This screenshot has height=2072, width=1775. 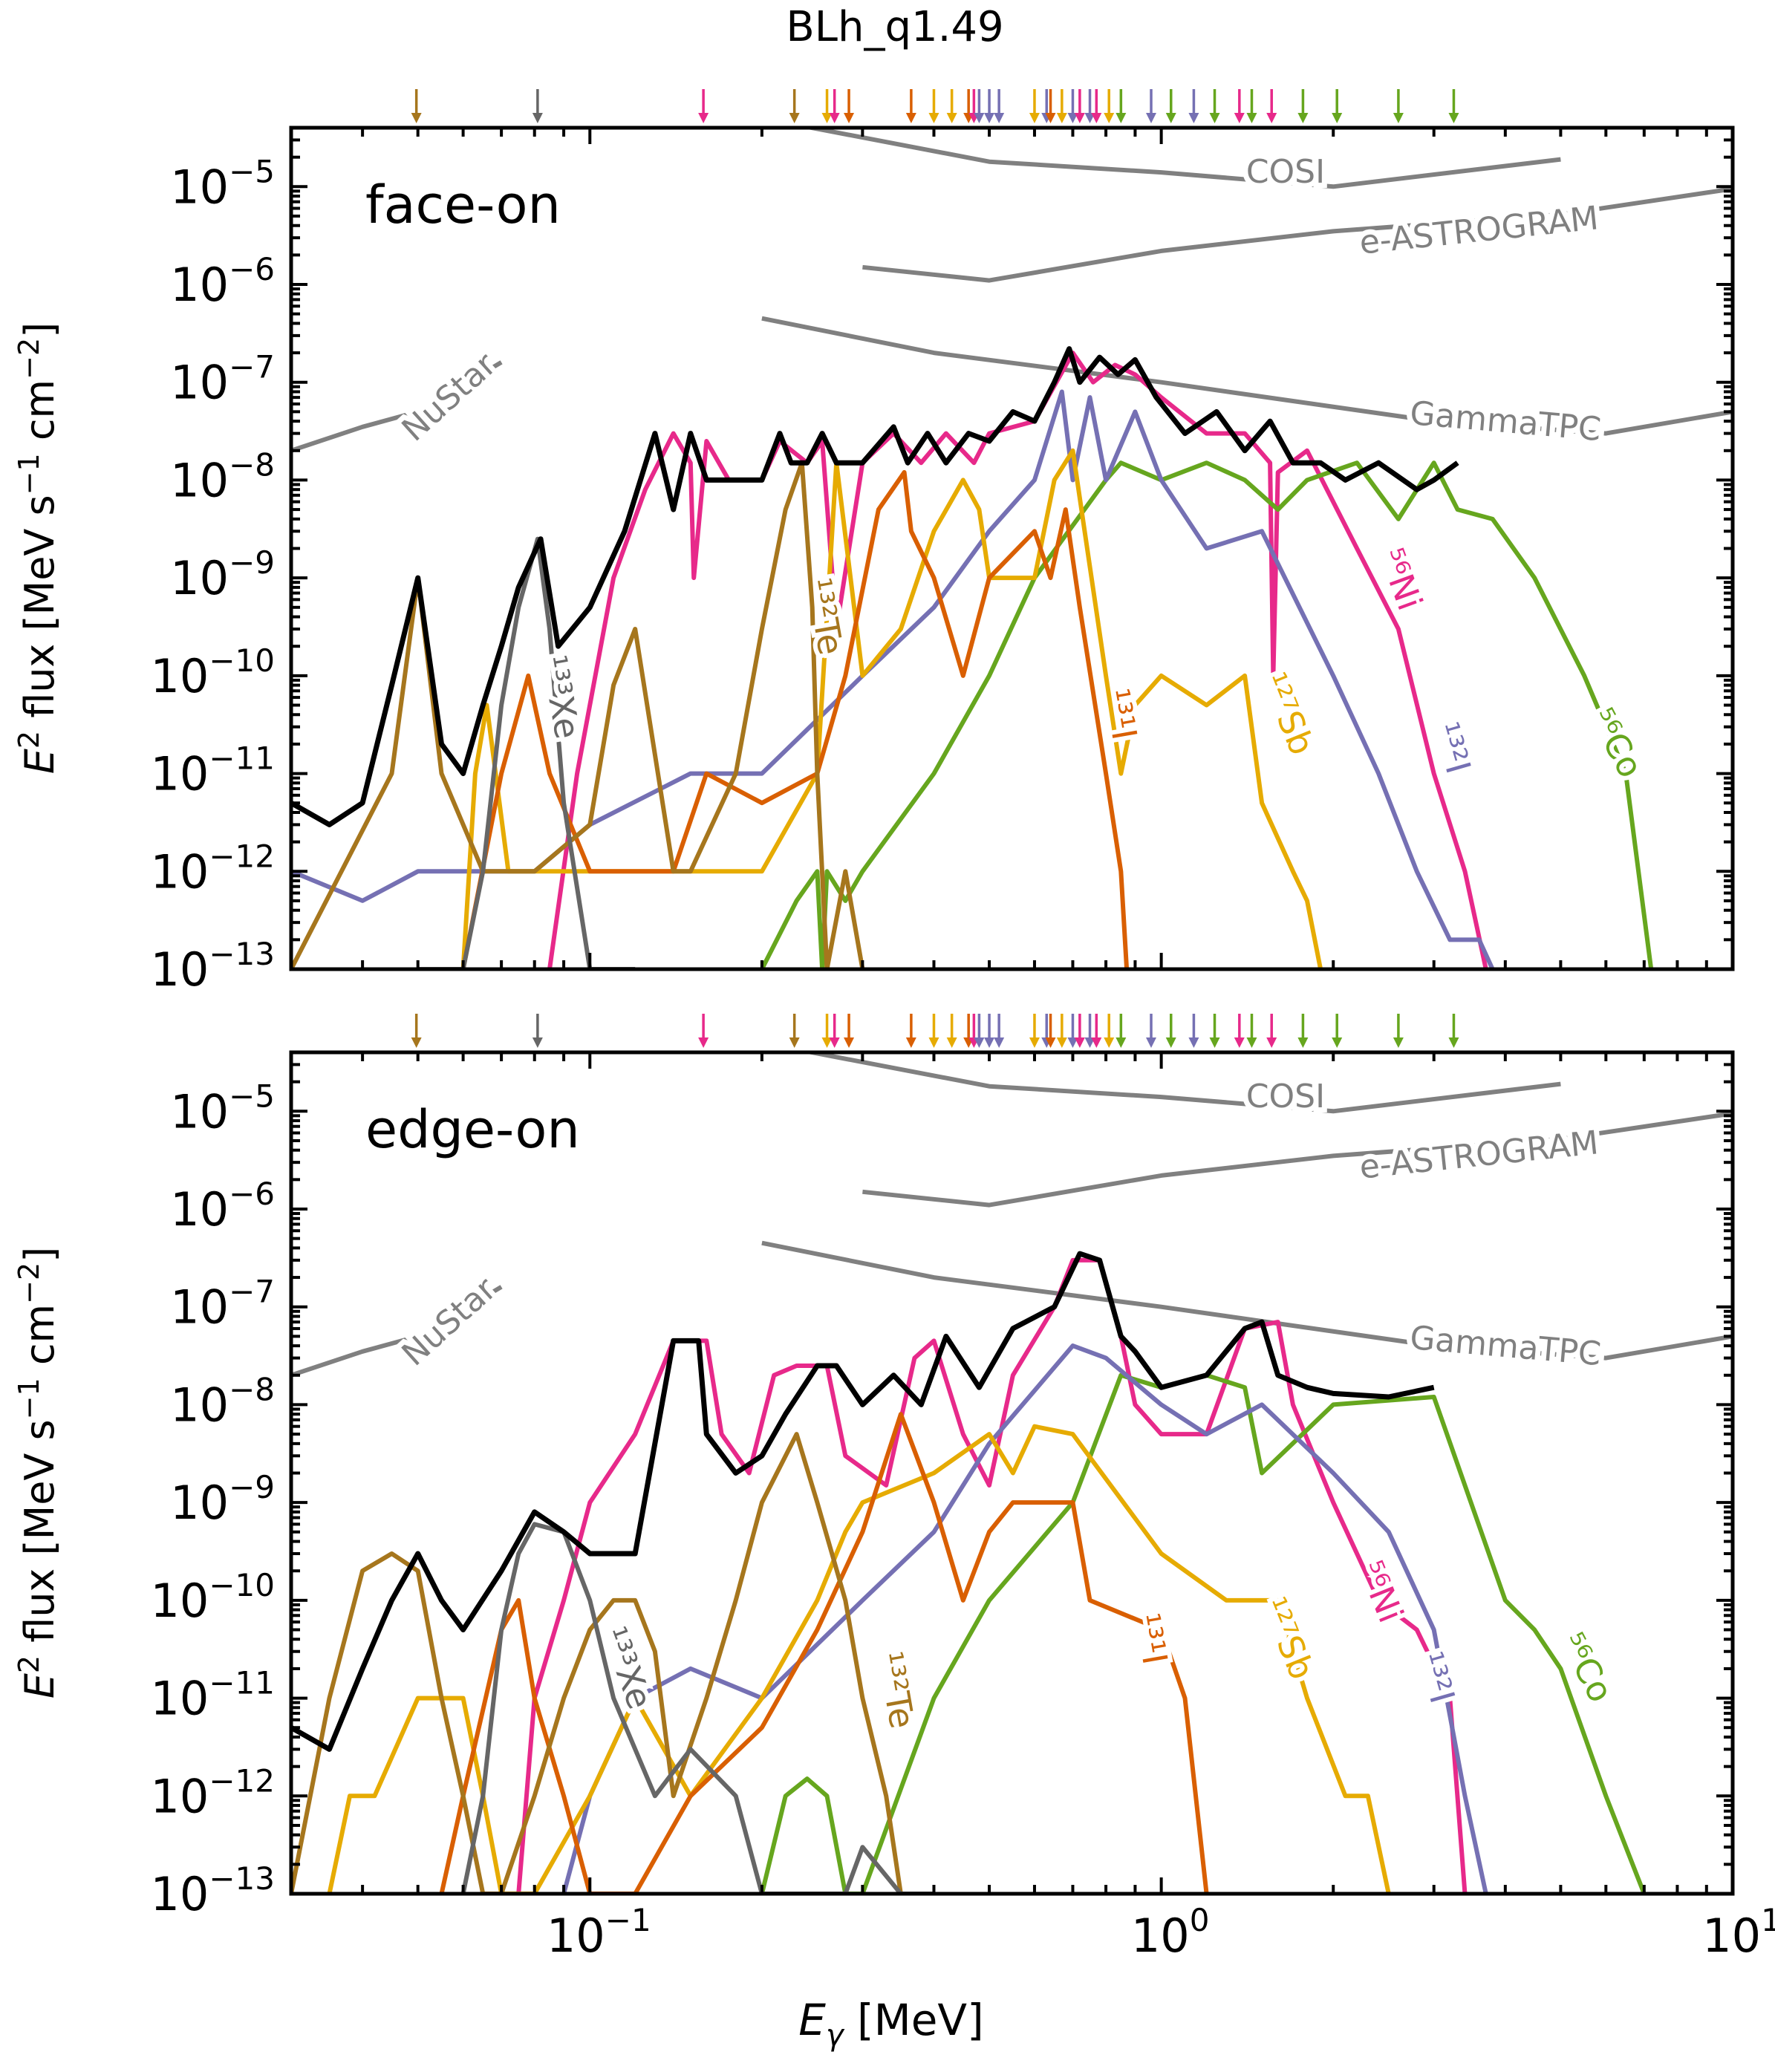 I want to click on series-line-127sb, so click(x=891, y=708).